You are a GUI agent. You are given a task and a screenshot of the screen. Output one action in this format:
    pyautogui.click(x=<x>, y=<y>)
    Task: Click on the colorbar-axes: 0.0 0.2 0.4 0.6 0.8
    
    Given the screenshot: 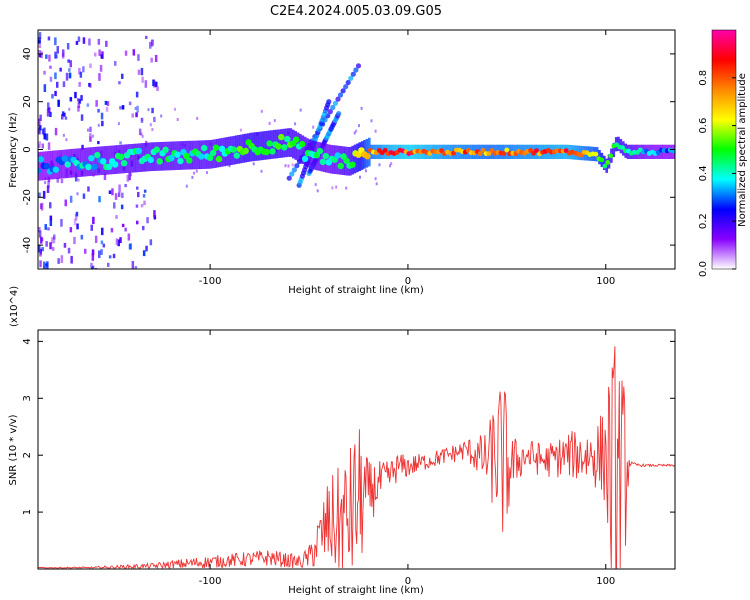 What is the action you would take?
    pyautogui.click(x=717, y=173)
    